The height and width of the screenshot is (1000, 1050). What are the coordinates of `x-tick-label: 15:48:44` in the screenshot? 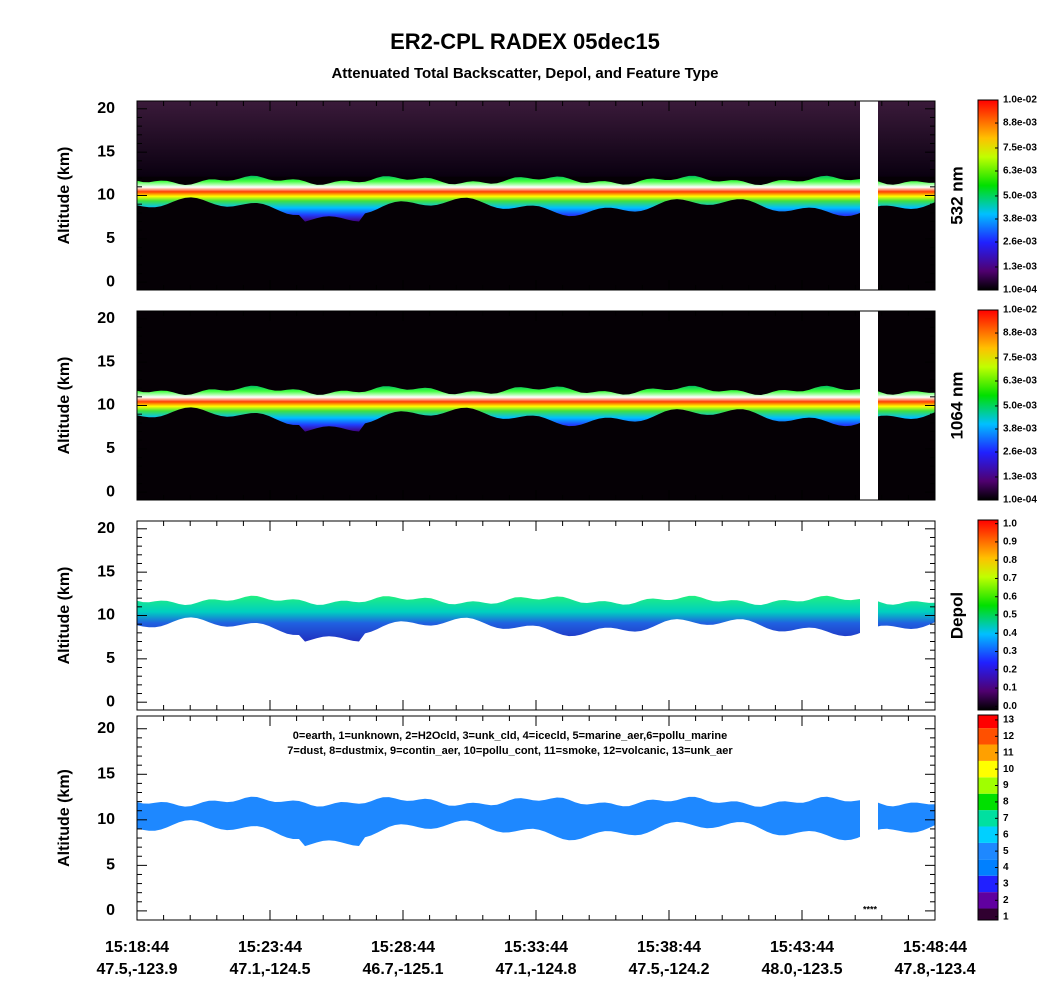 It's located at (935, 947).